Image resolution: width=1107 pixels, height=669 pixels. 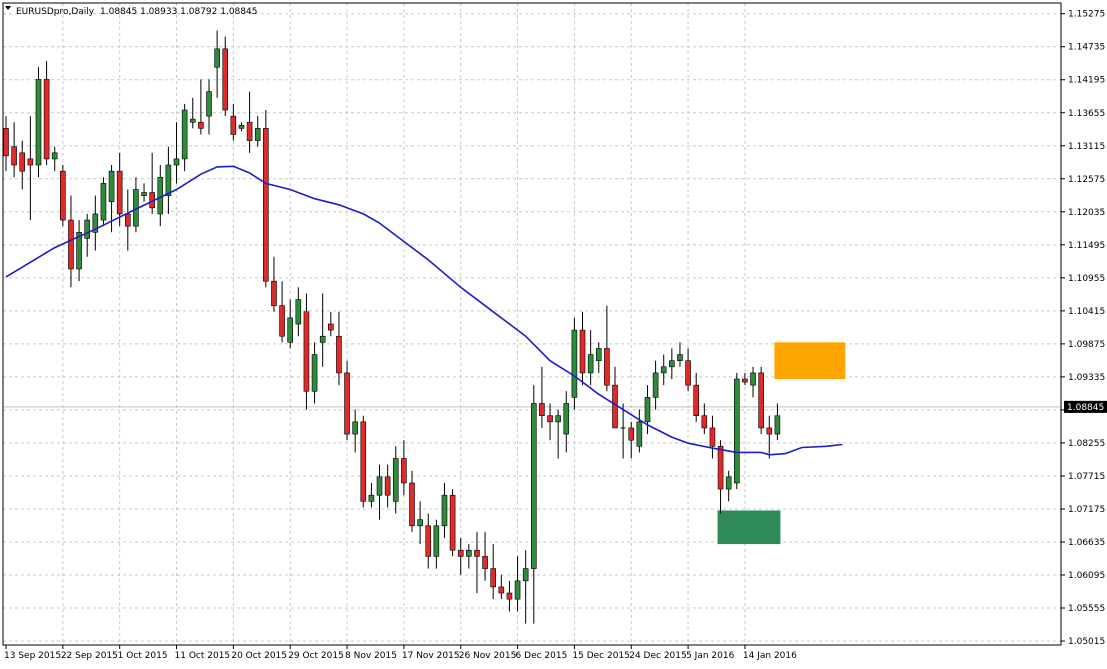 What do you see at coordinates (89, 656) in the screenshot?
I see `x-tick-label: 22 Sep 2015` at bounding box center [89, 656].